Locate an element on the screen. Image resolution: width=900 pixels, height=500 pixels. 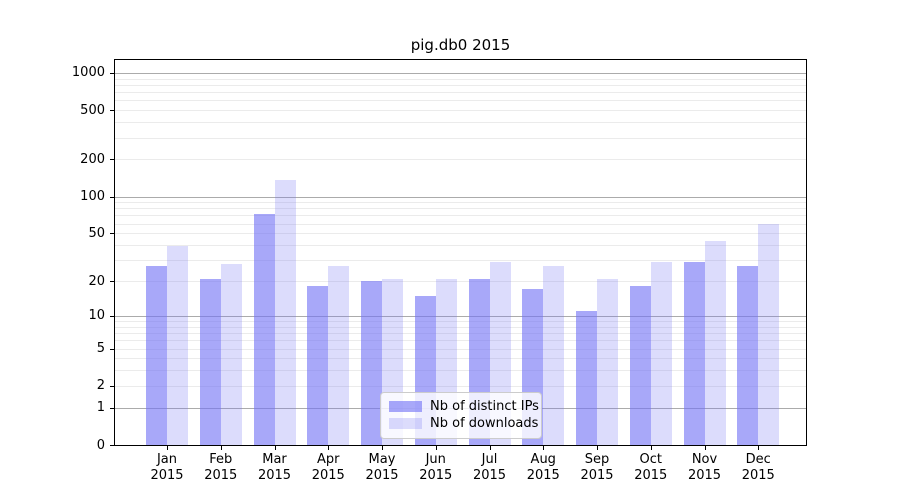
bar-distinct-ips-mar is located at coordinates (264, 329).